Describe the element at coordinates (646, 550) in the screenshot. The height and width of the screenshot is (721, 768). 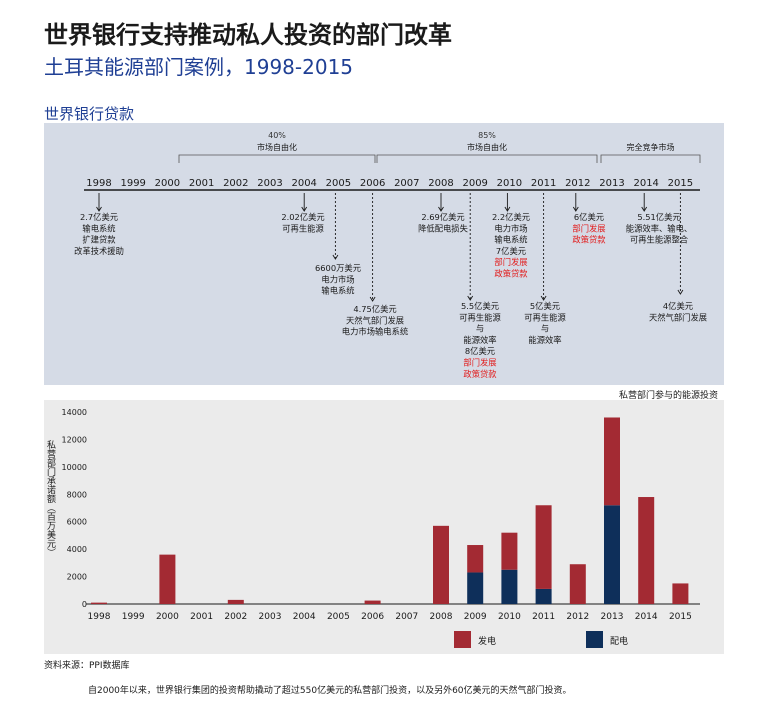
I see `bar-generation-2014` at that location.